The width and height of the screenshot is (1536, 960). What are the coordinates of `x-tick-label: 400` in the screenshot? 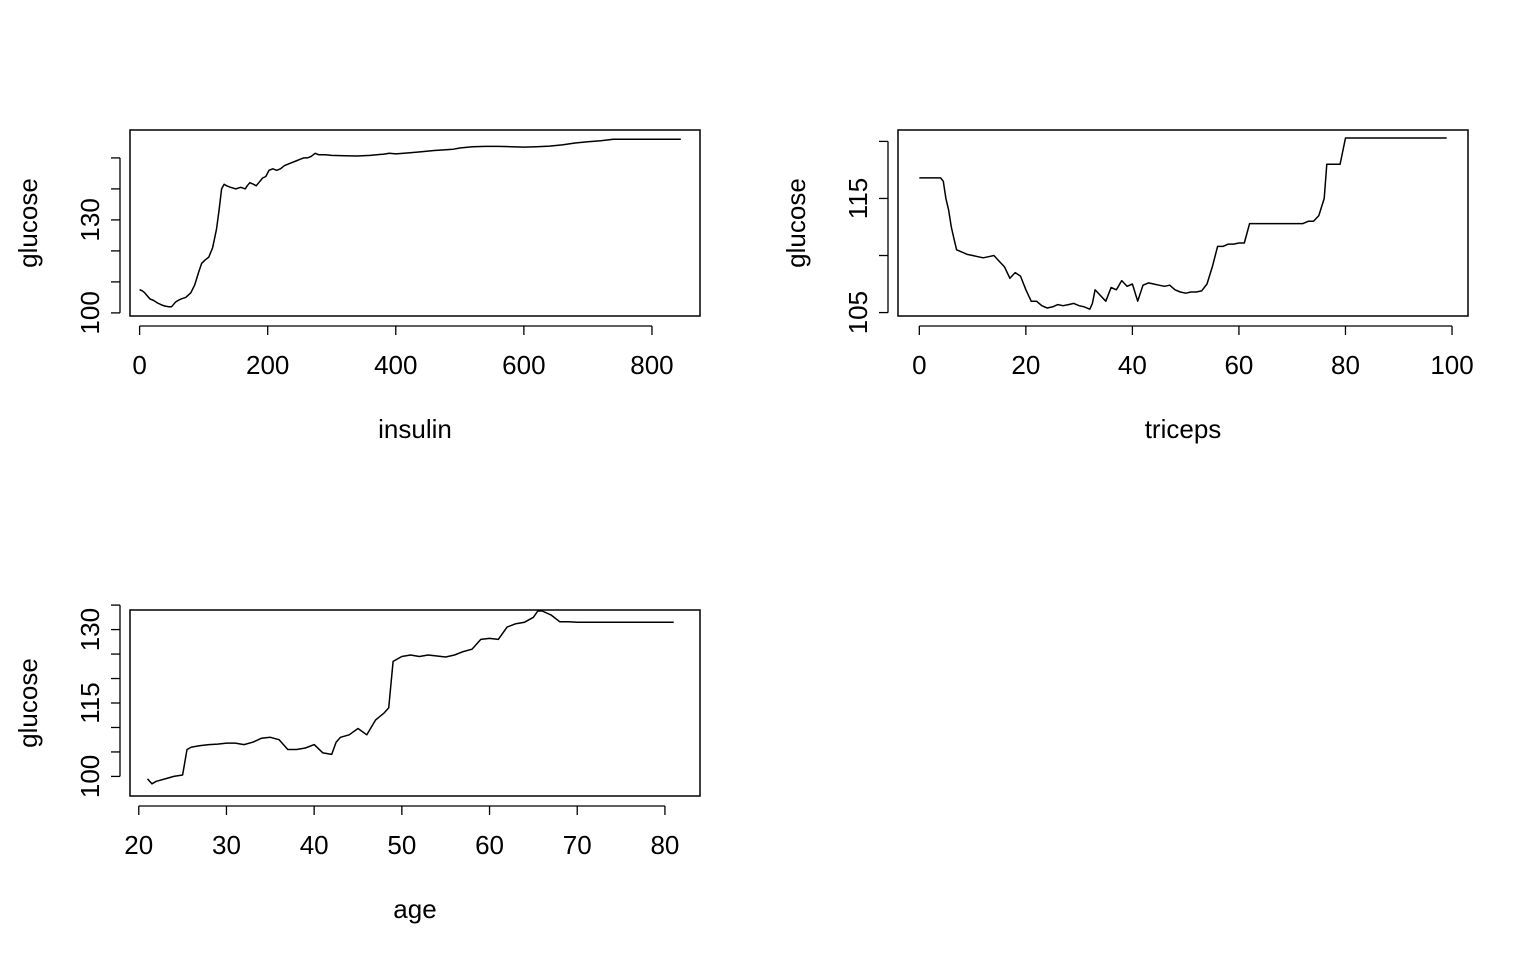 It's located at (395, 365).